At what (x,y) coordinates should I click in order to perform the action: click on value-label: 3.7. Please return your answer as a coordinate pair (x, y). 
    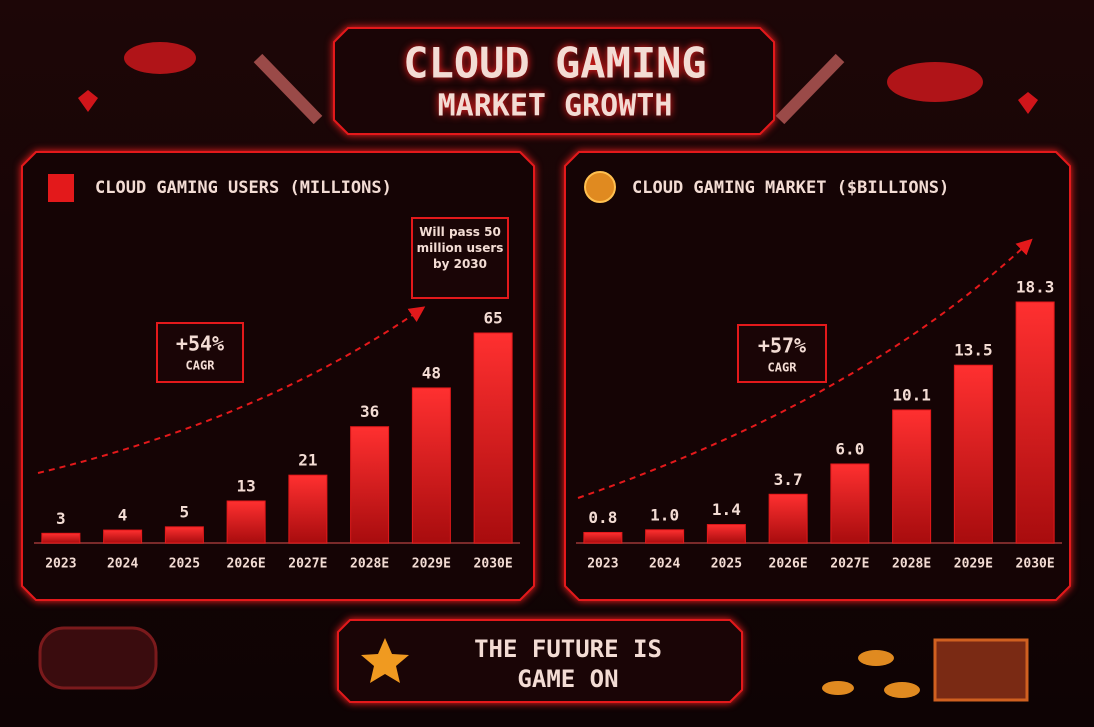
    Looking at the image, I should click on (788, 479).